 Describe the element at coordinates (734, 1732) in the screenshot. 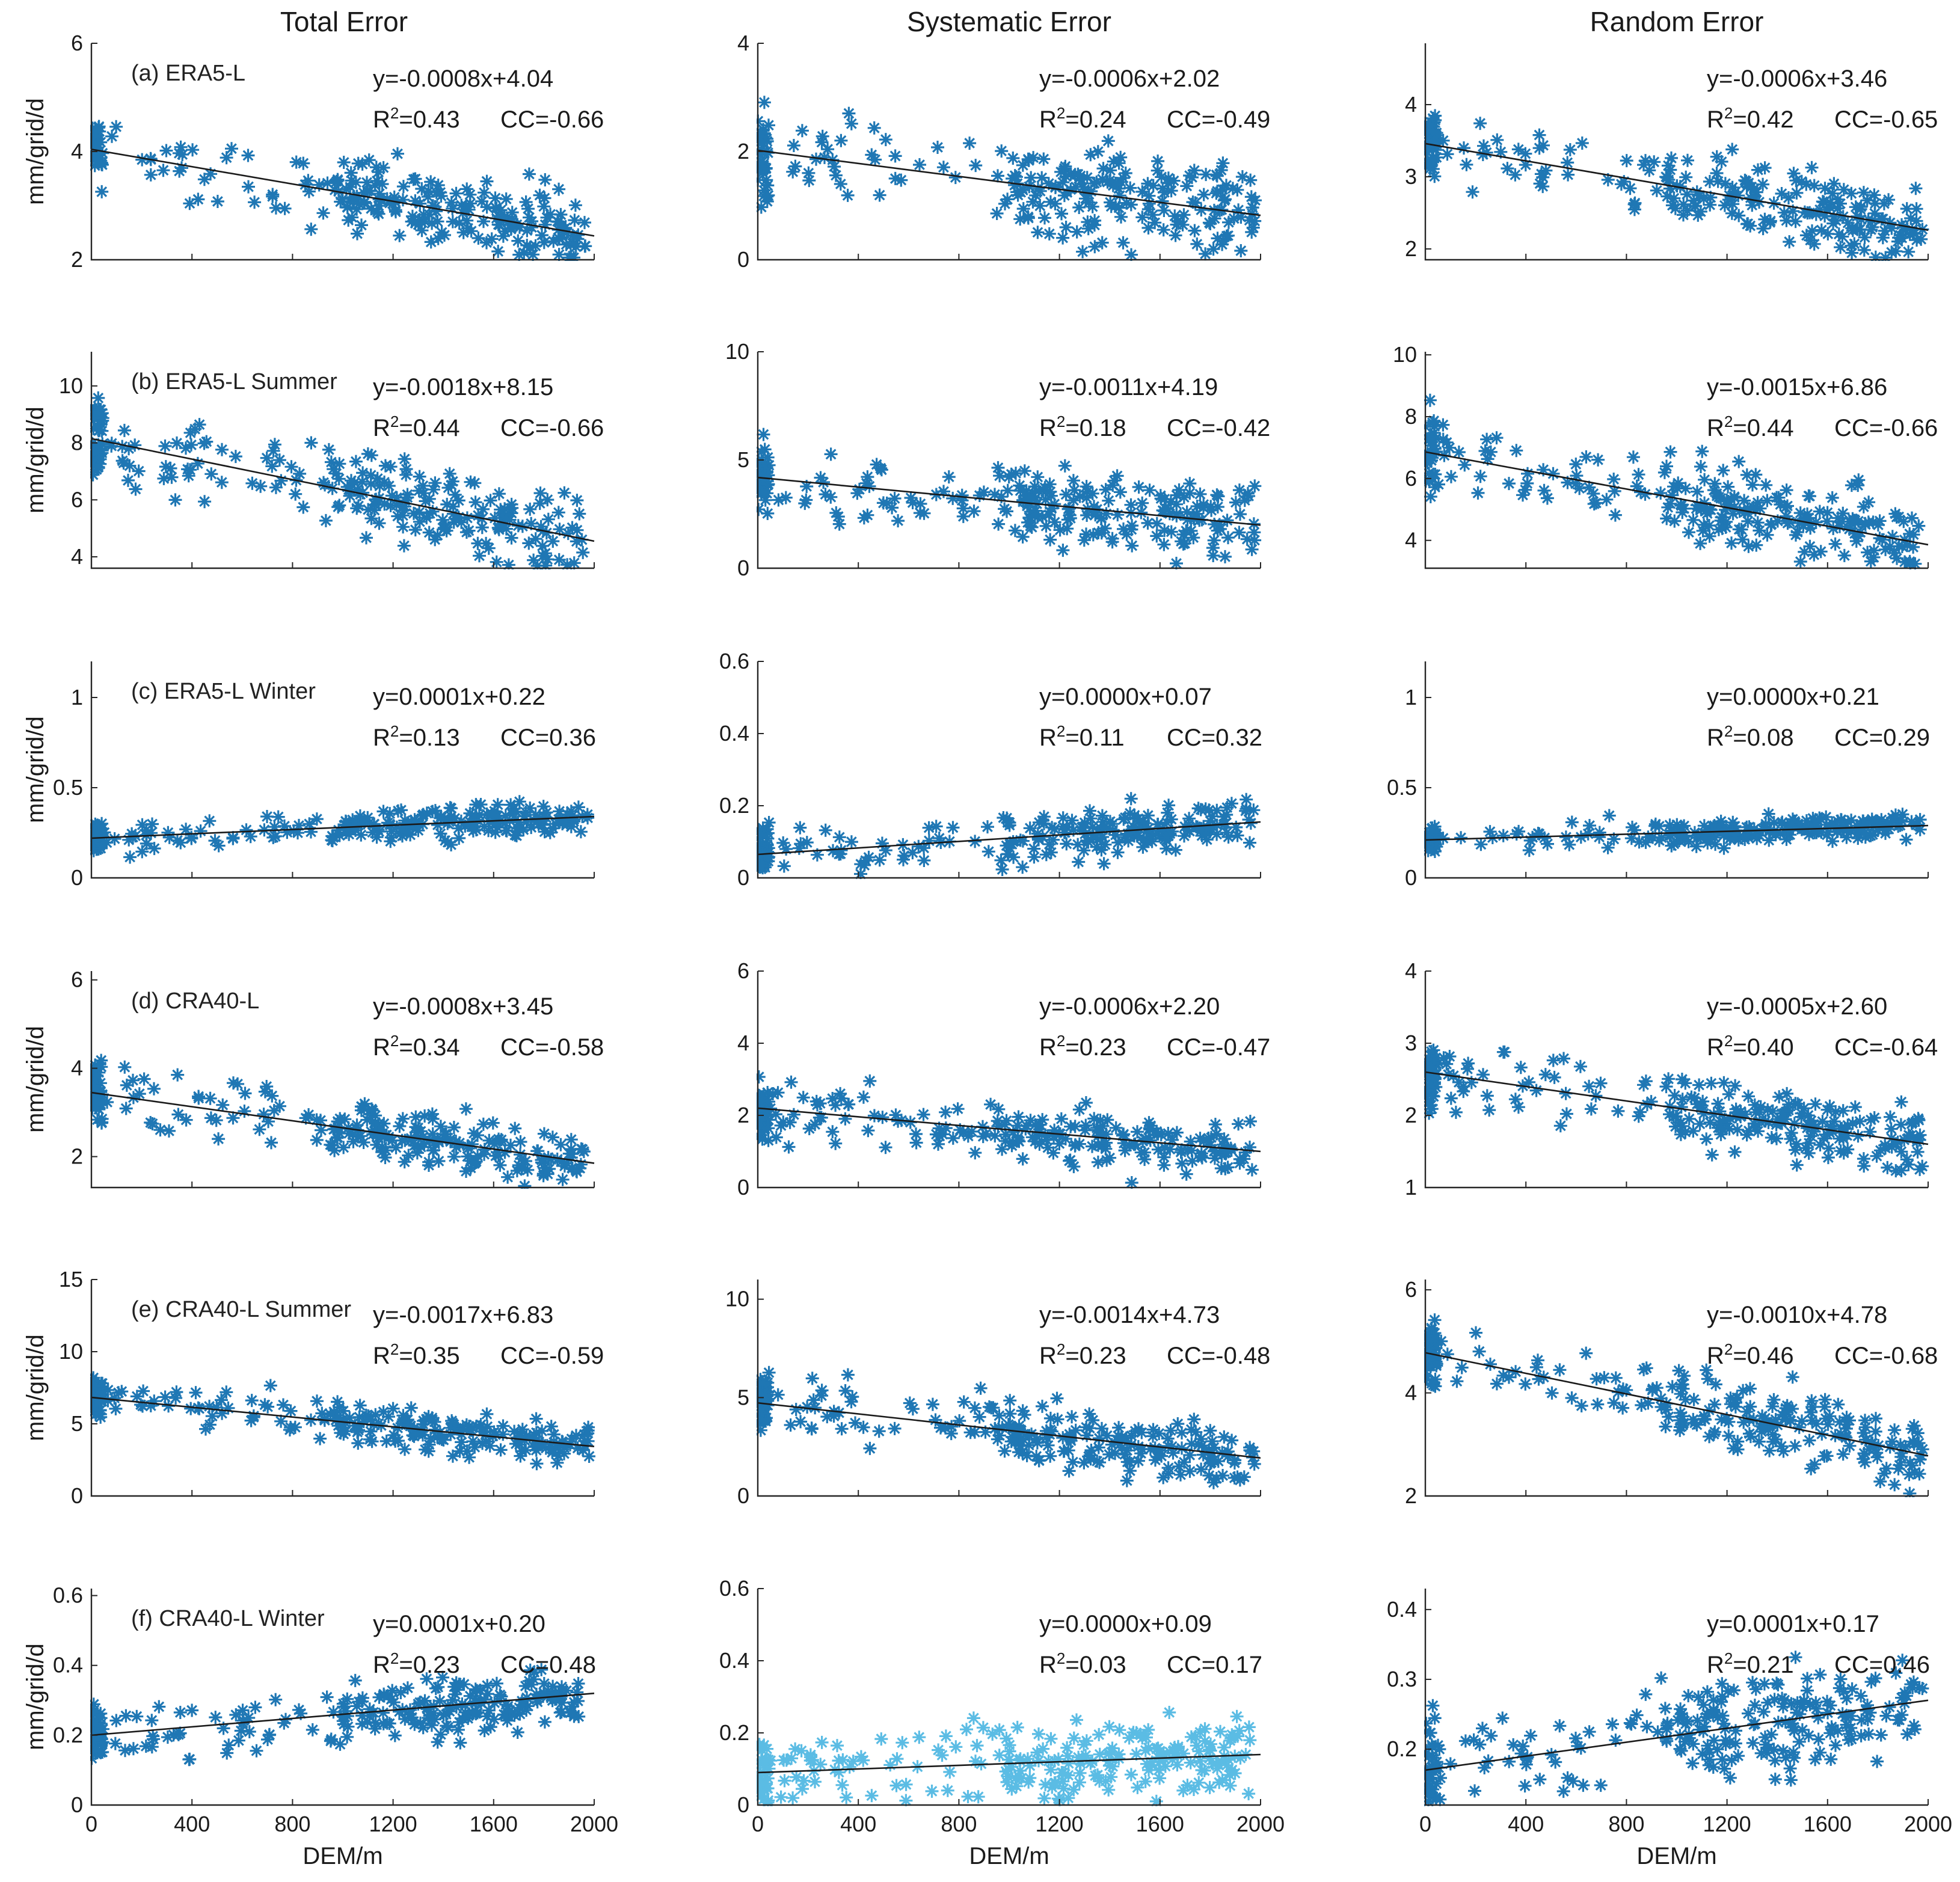

I see `y-tick-label: 0.2` at that location.